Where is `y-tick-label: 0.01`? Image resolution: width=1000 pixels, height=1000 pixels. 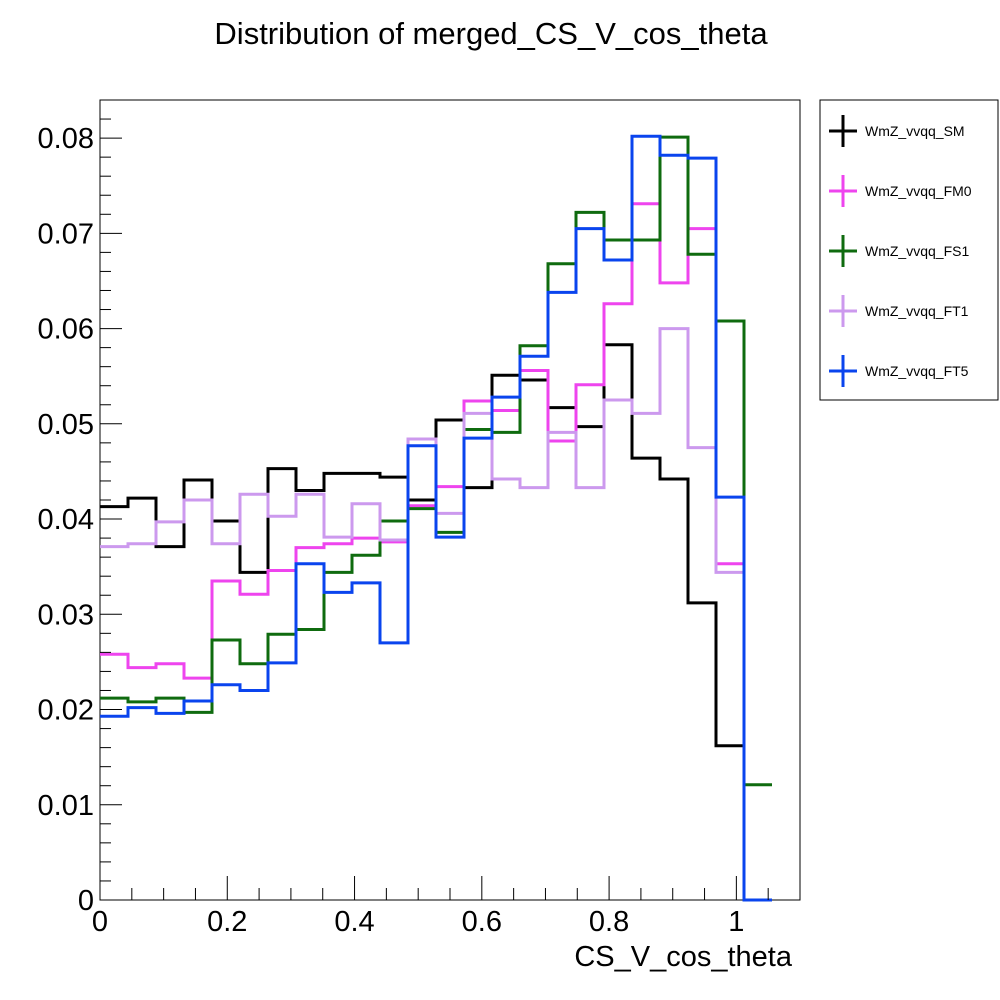
y-tick-label: 0.01 is located at coordinates (66, 806).